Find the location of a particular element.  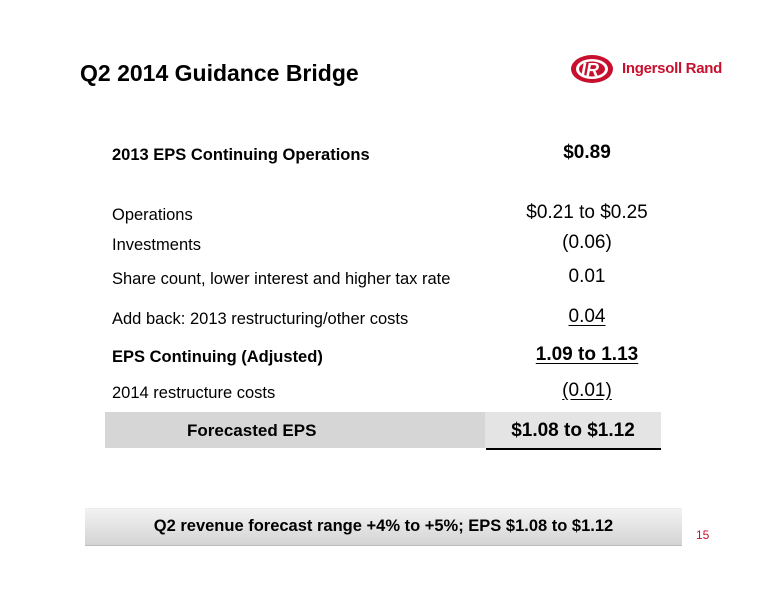

svg-text: IR is located at coordinates (590, 70).